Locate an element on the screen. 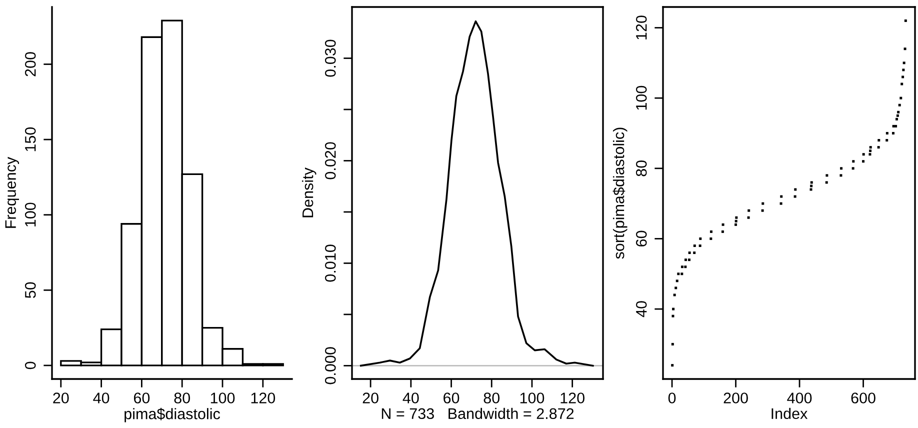 The width and height of the screenshot is (918, 428). y-tick-label: 40 is located at coordinates (641, 309).